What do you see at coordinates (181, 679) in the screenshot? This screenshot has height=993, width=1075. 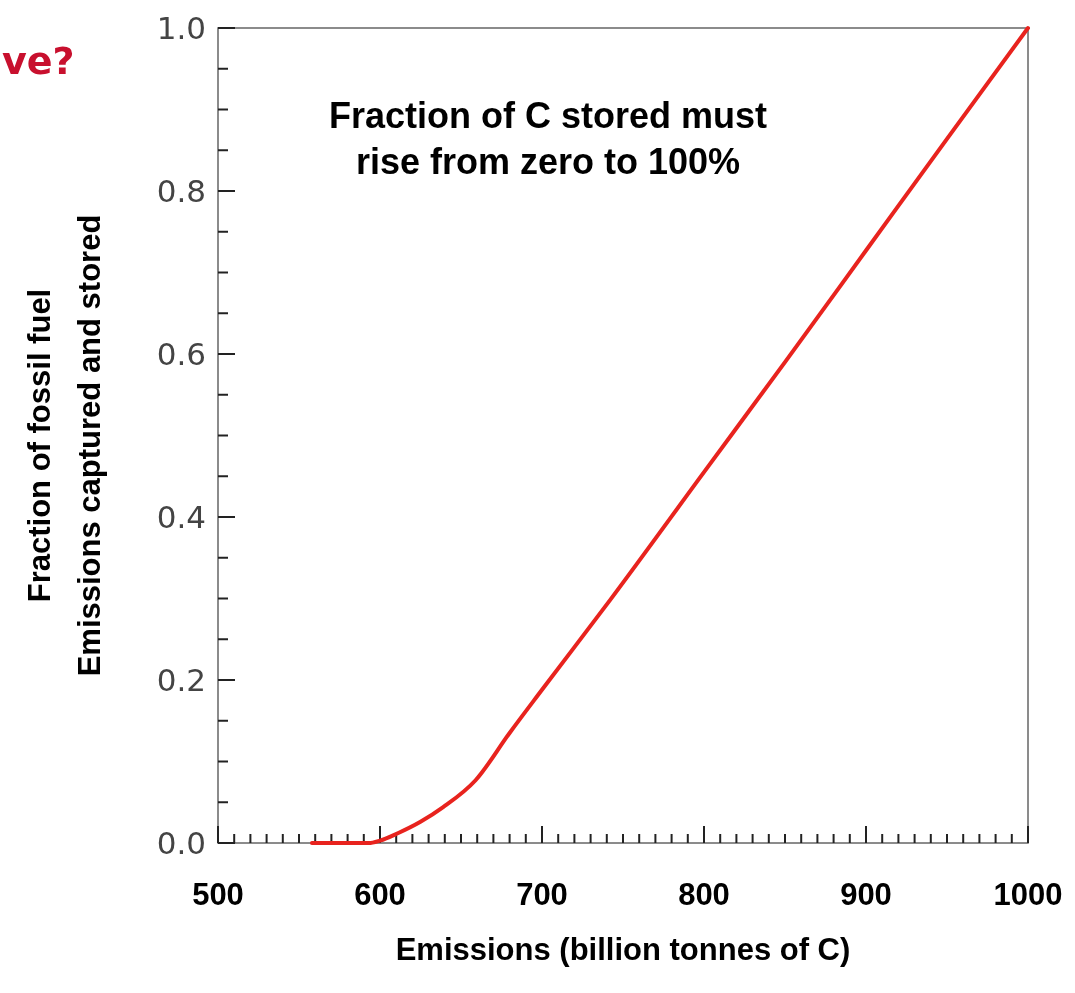 I see `y-tick-label: 0.2` at bounding box center [181, 679].